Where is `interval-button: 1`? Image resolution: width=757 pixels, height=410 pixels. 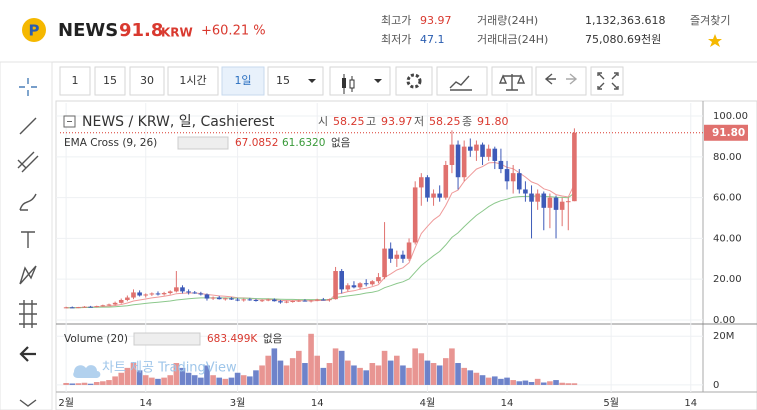
interval-button: 1 is located at coordinates (75, 80).